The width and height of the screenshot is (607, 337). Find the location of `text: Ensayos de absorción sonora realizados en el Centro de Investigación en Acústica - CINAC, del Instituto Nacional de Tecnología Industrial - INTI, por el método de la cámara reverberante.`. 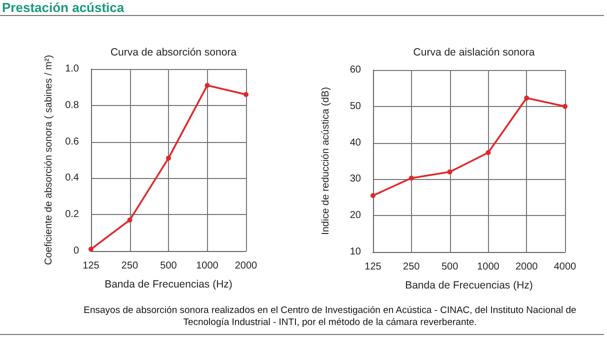

text: Ensayos de absorción sonora realizados en el Centro de Investigación en Acústica - CINAC, del Instituto Nacional de Tecnología Industrial - INTI, por el método de la cámara reverberante. is located at coordinates (330, 316).